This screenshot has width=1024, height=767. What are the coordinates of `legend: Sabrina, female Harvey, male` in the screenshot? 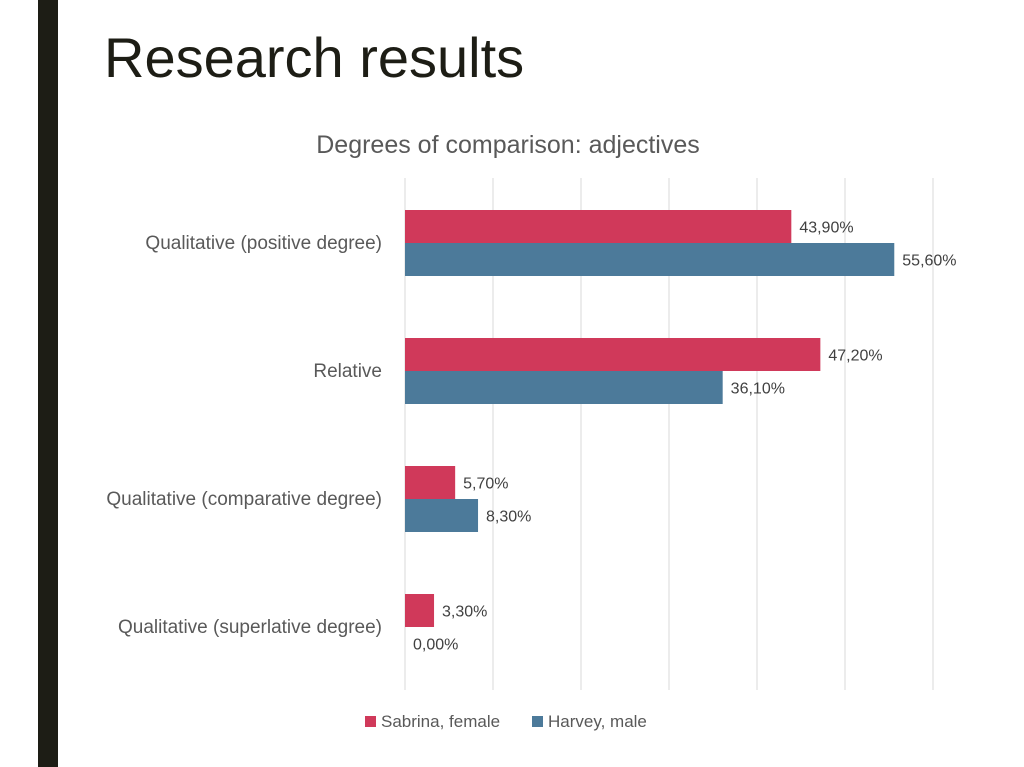 It's located at (506, 721).